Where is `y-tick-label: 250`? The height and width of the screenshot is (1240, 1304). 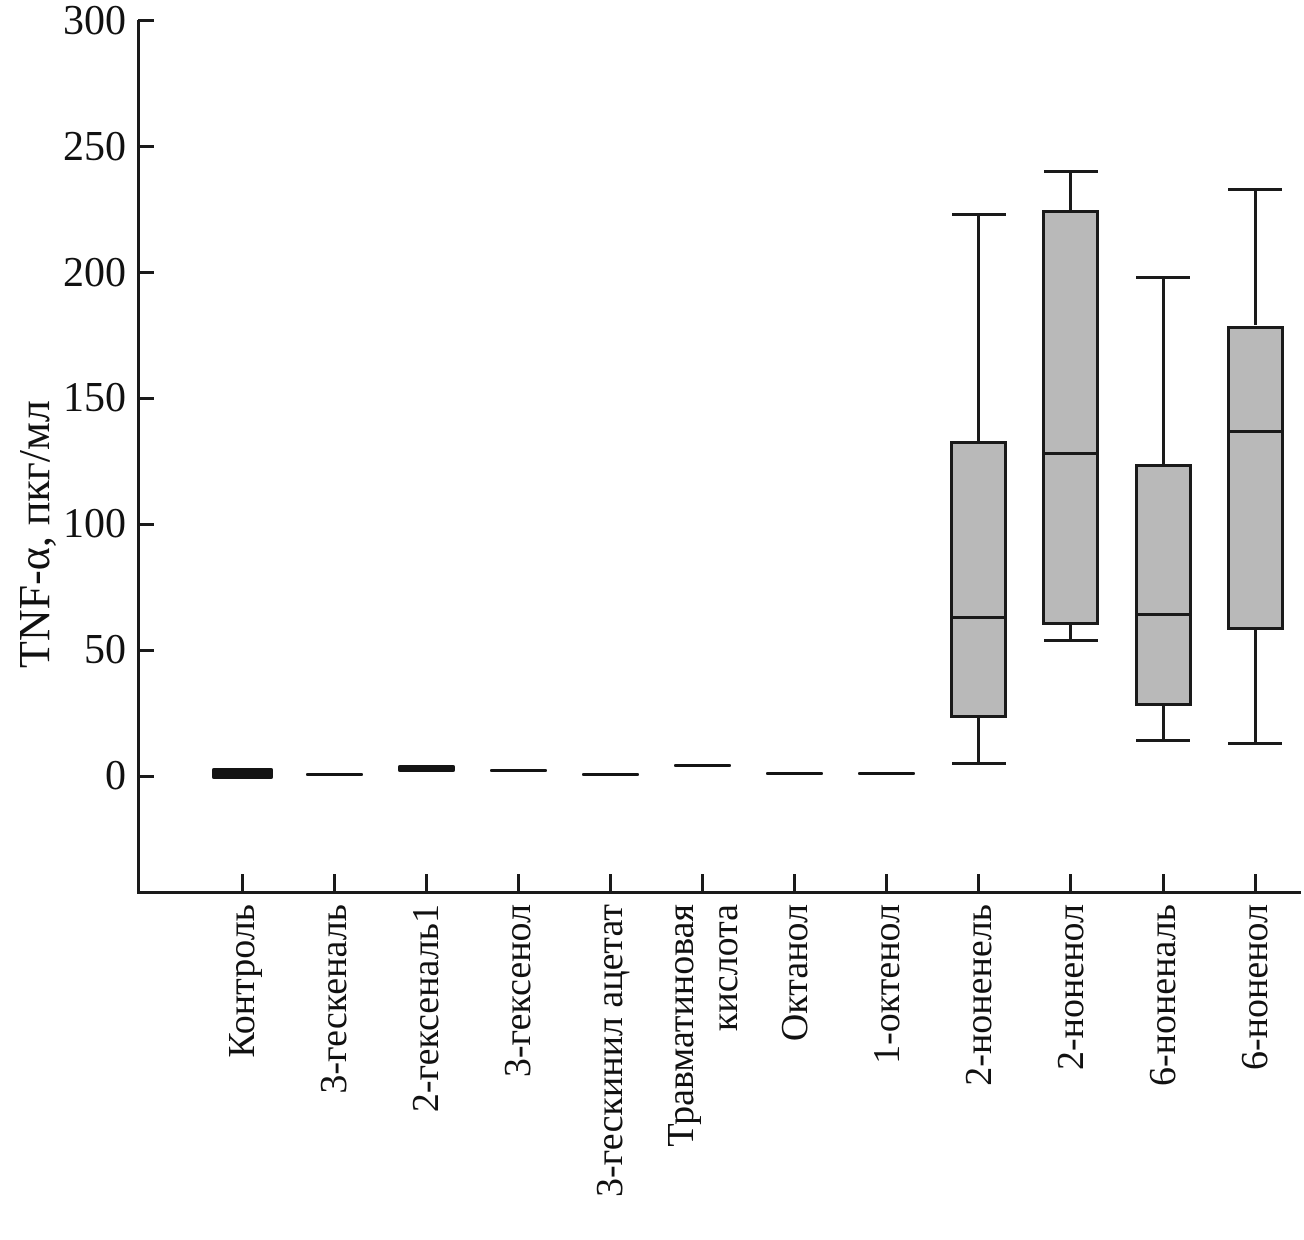 y-tick-label: 250 is located at coordinates (94, 146).